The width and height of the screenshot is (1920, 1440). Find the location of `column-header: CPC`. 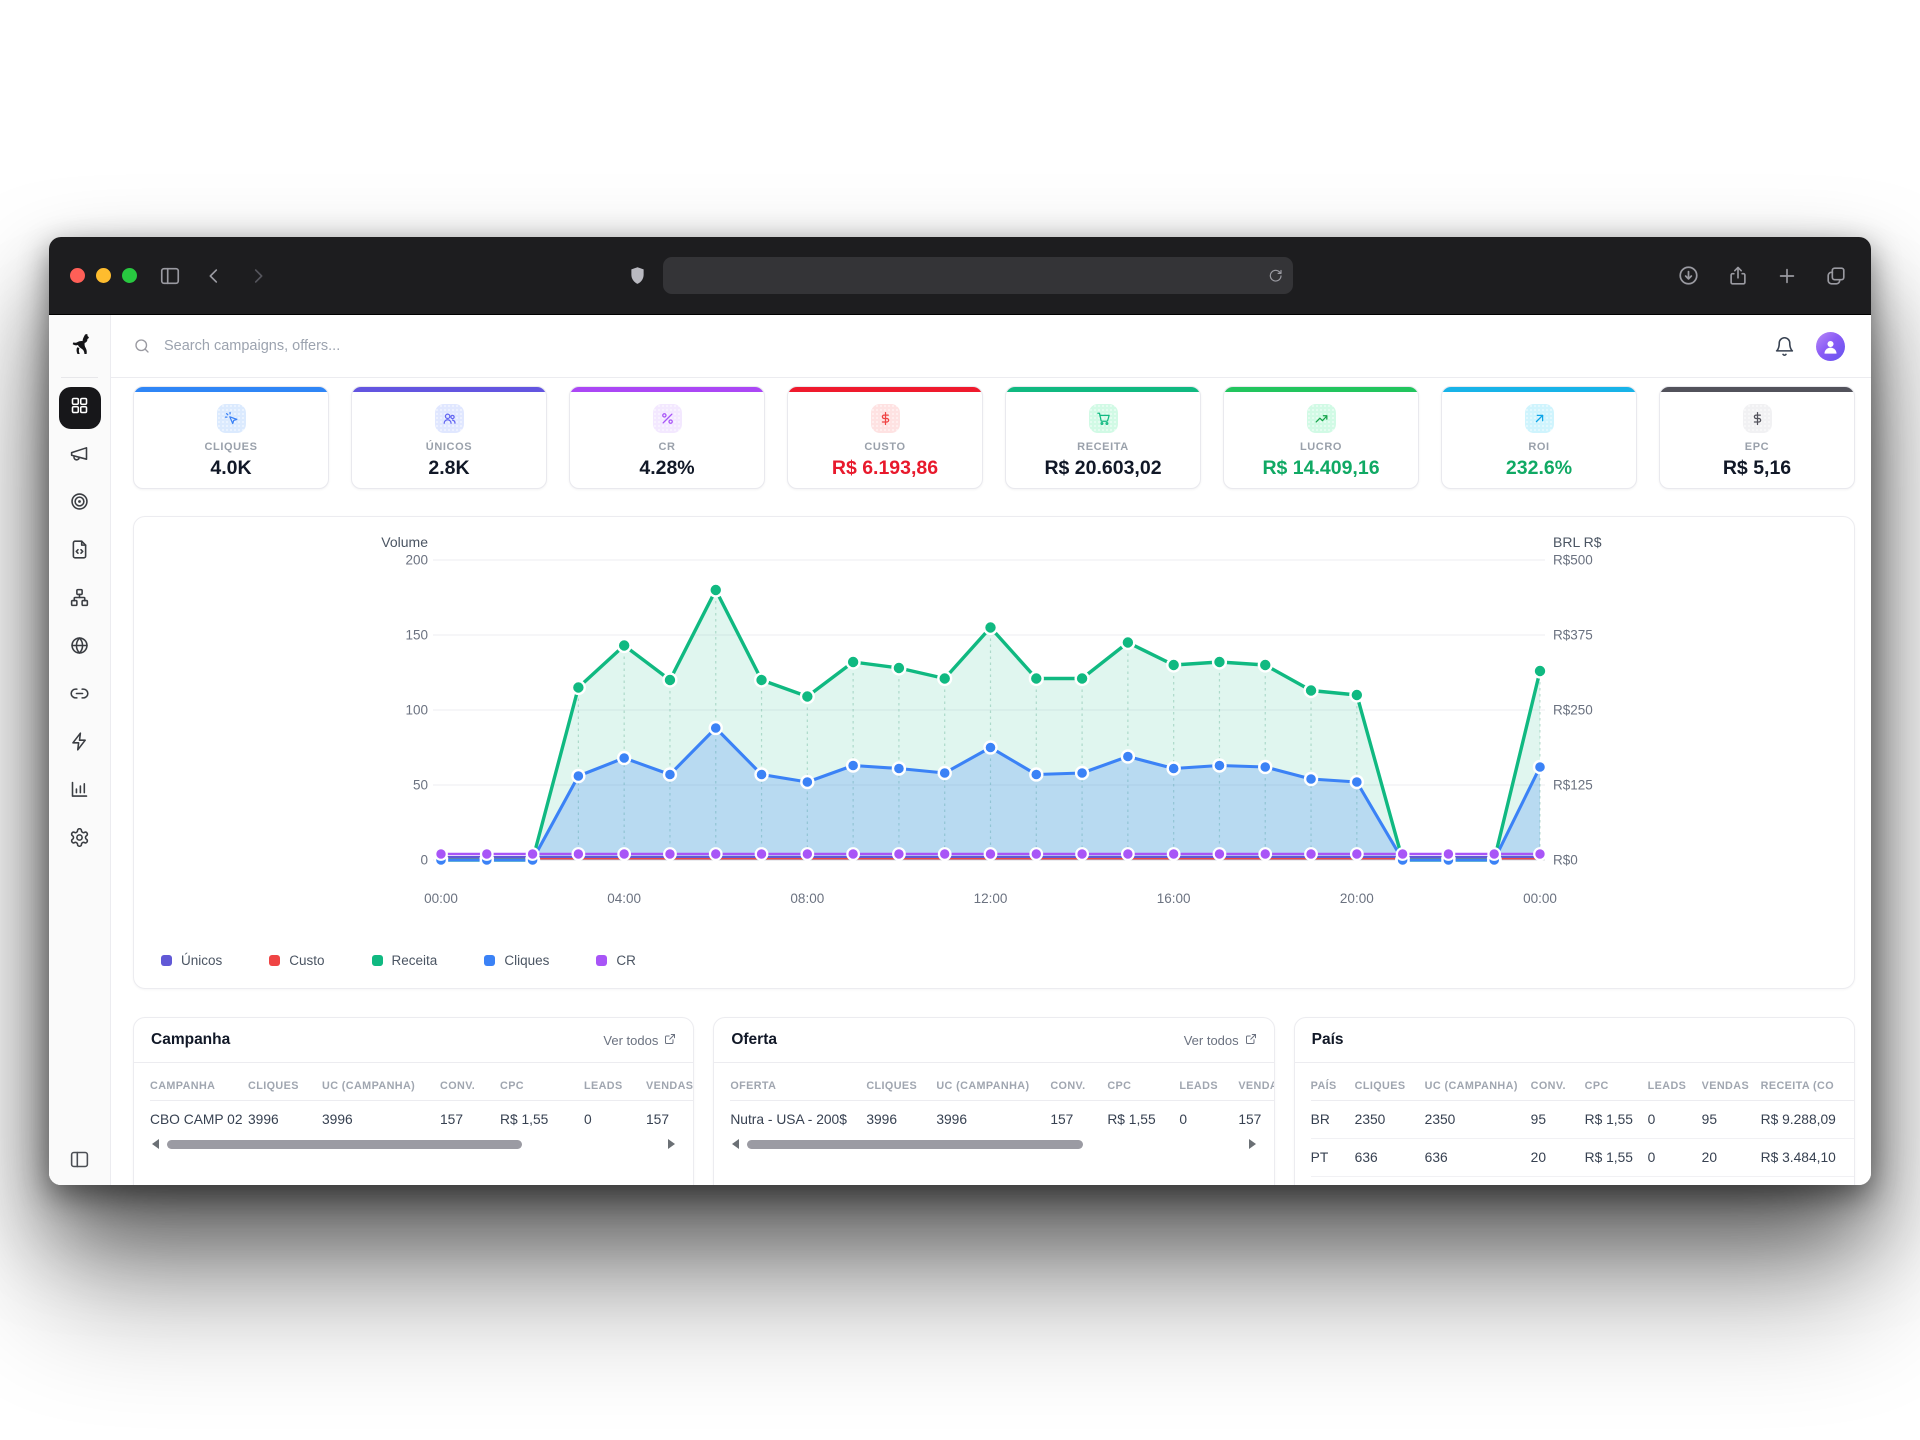

column-header: CPC is located at coordinates (1616, 1083).